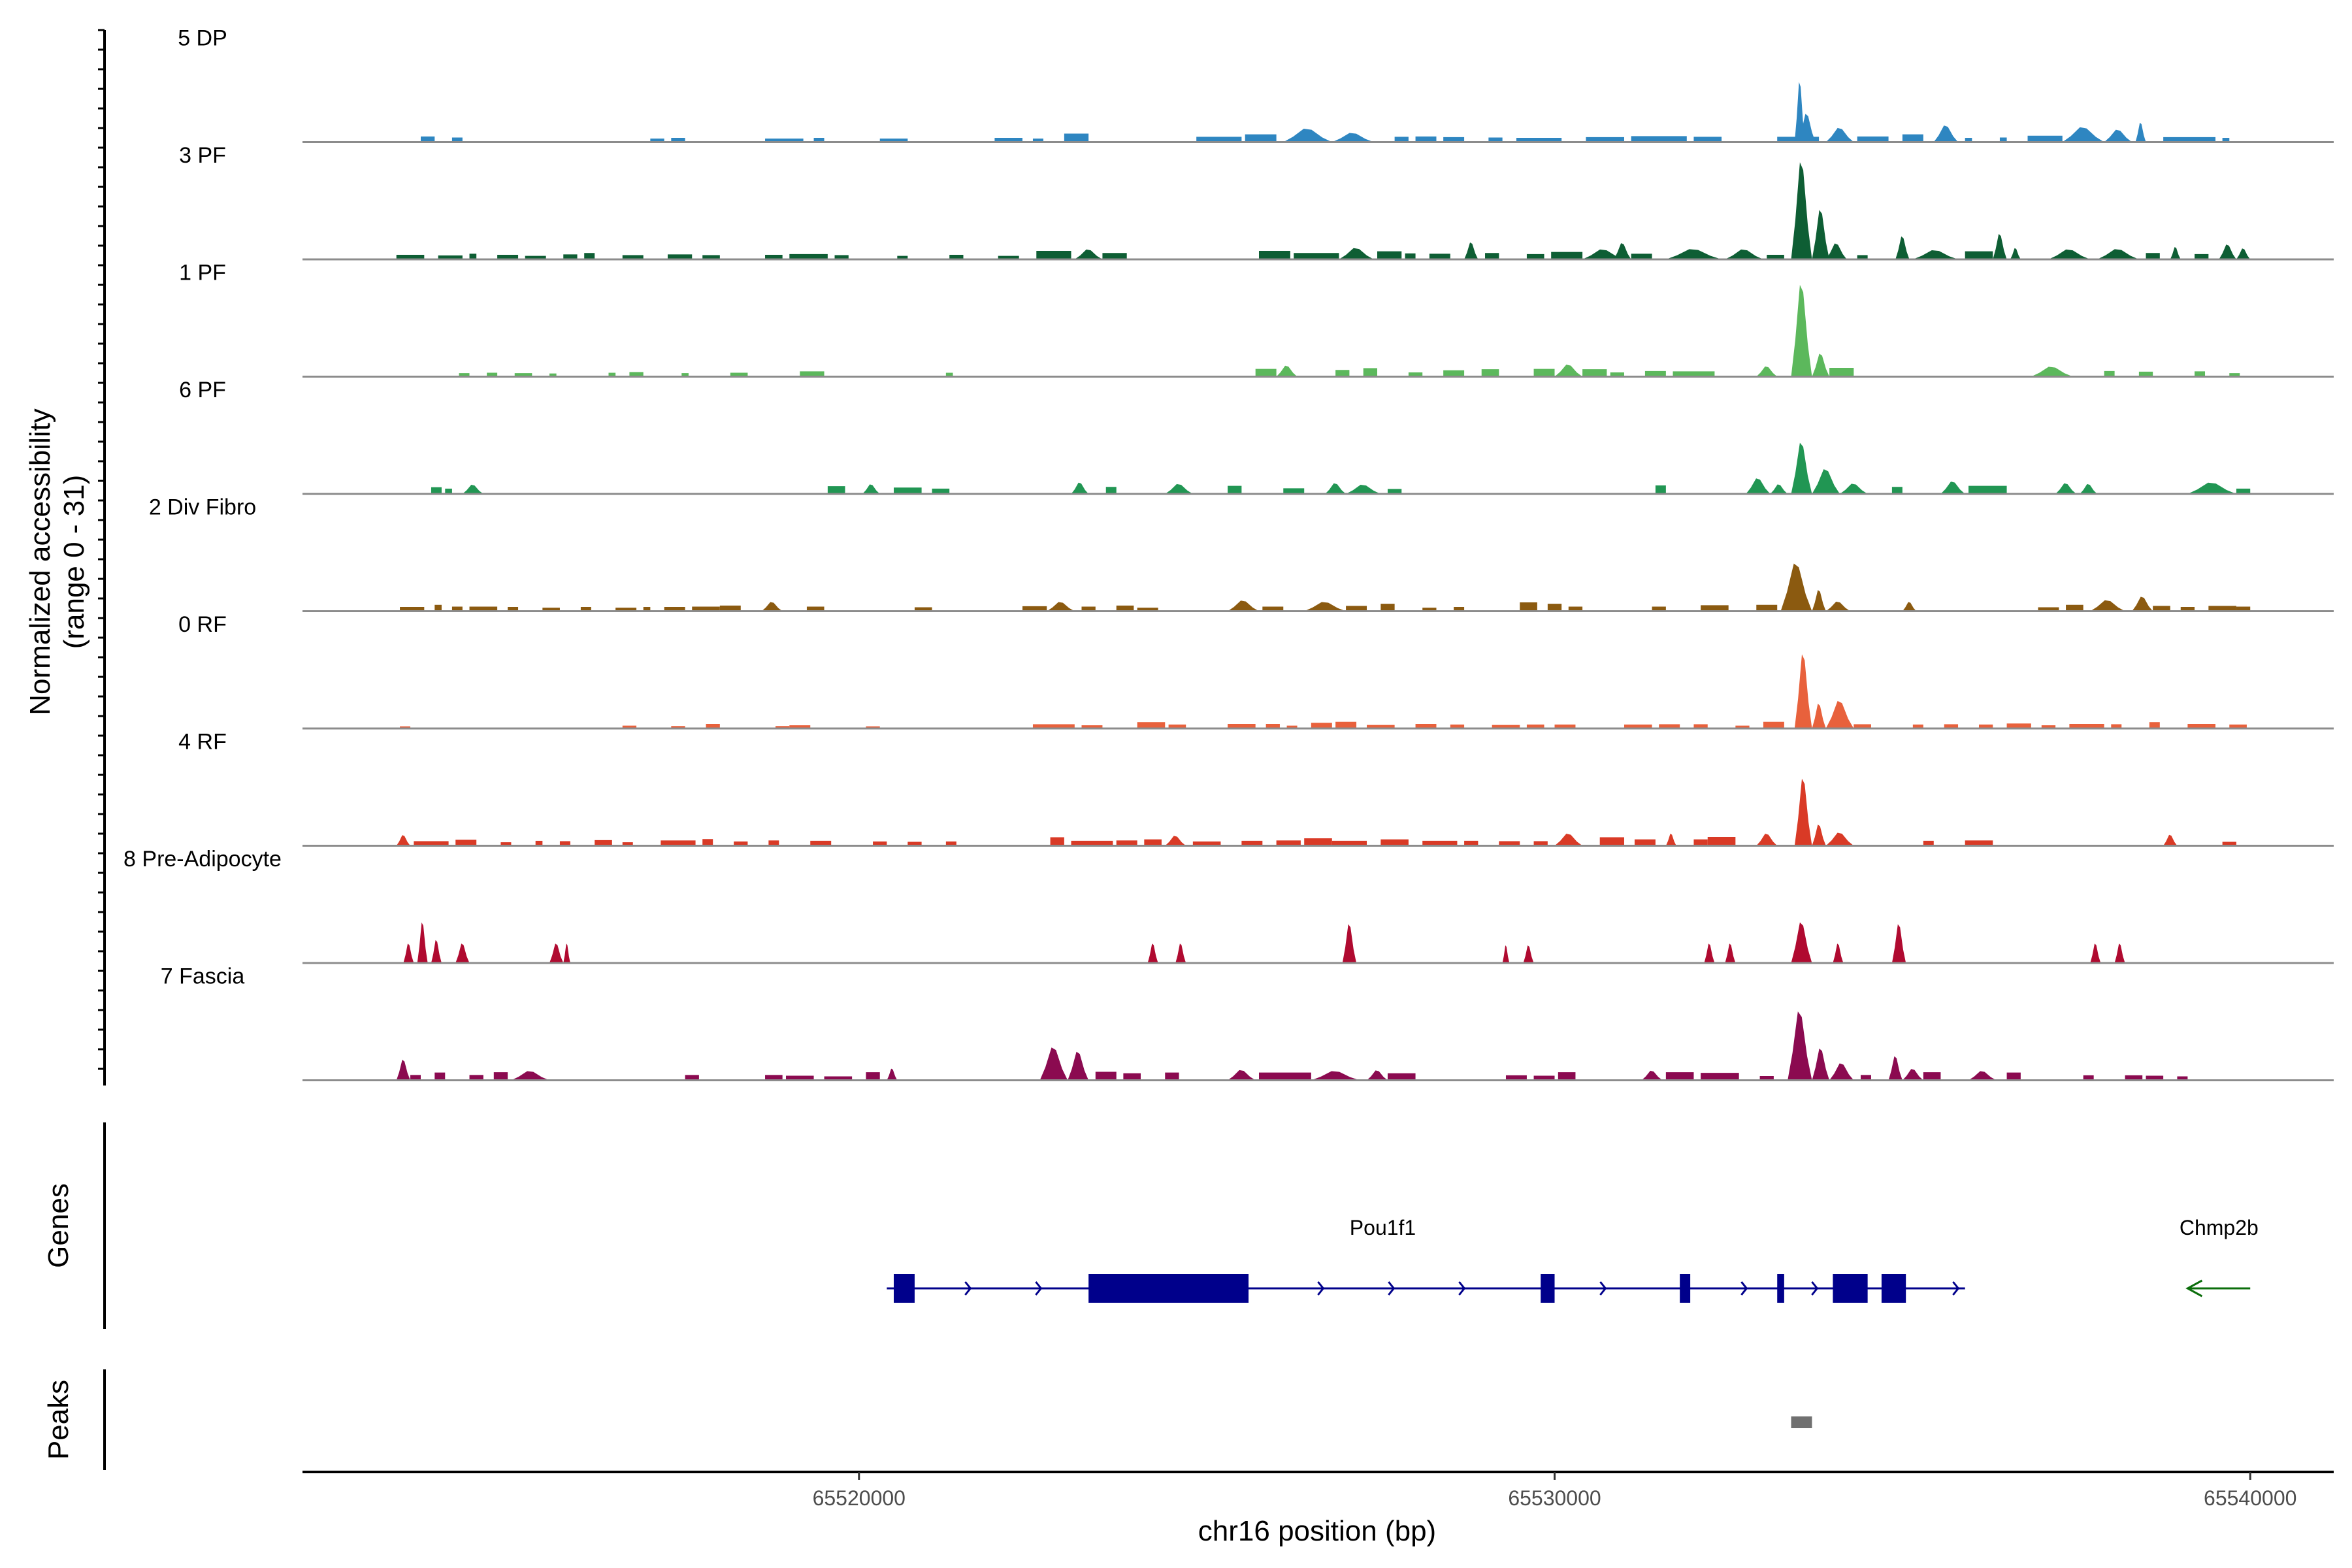  I want to click on coverage-track: 3 PF, so click(1256, 202).